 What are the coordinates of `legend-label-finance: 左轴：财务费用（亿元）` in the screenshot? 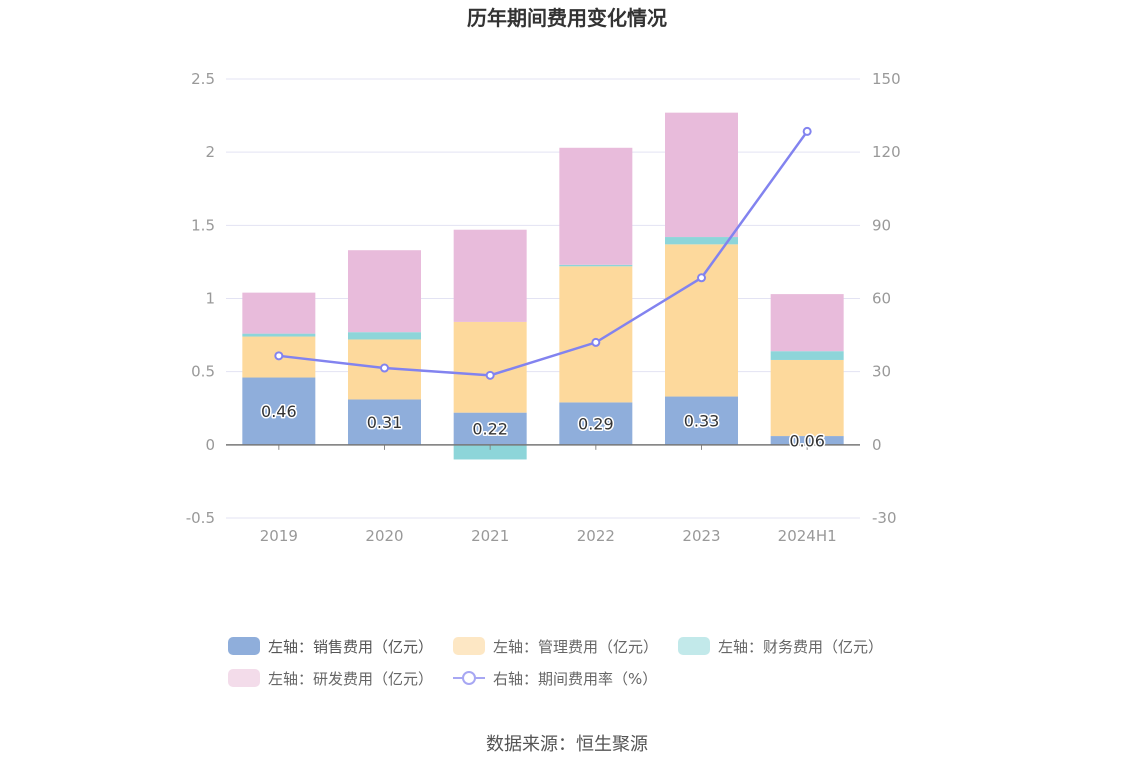 It's located at (801, 646).